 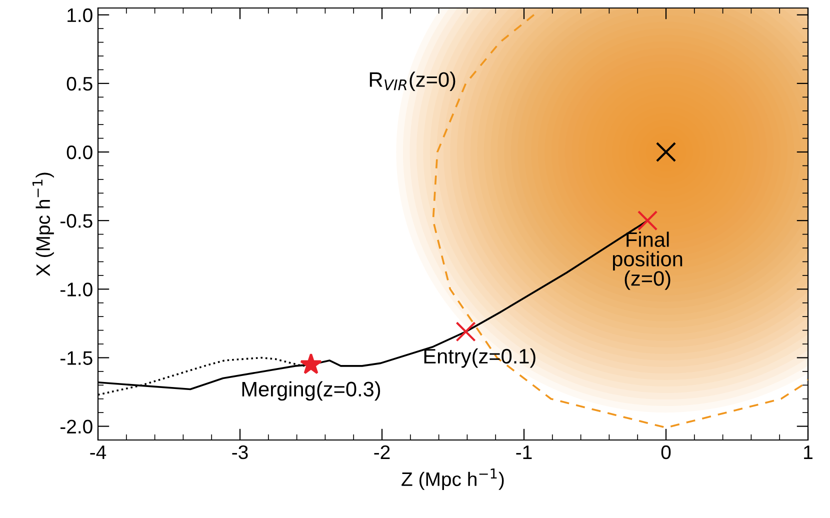 What do you see at coordinates (311, 391) in the screenshot?
I see `annotation: Merging(z=0.3)` at bounding box center [311, 391].